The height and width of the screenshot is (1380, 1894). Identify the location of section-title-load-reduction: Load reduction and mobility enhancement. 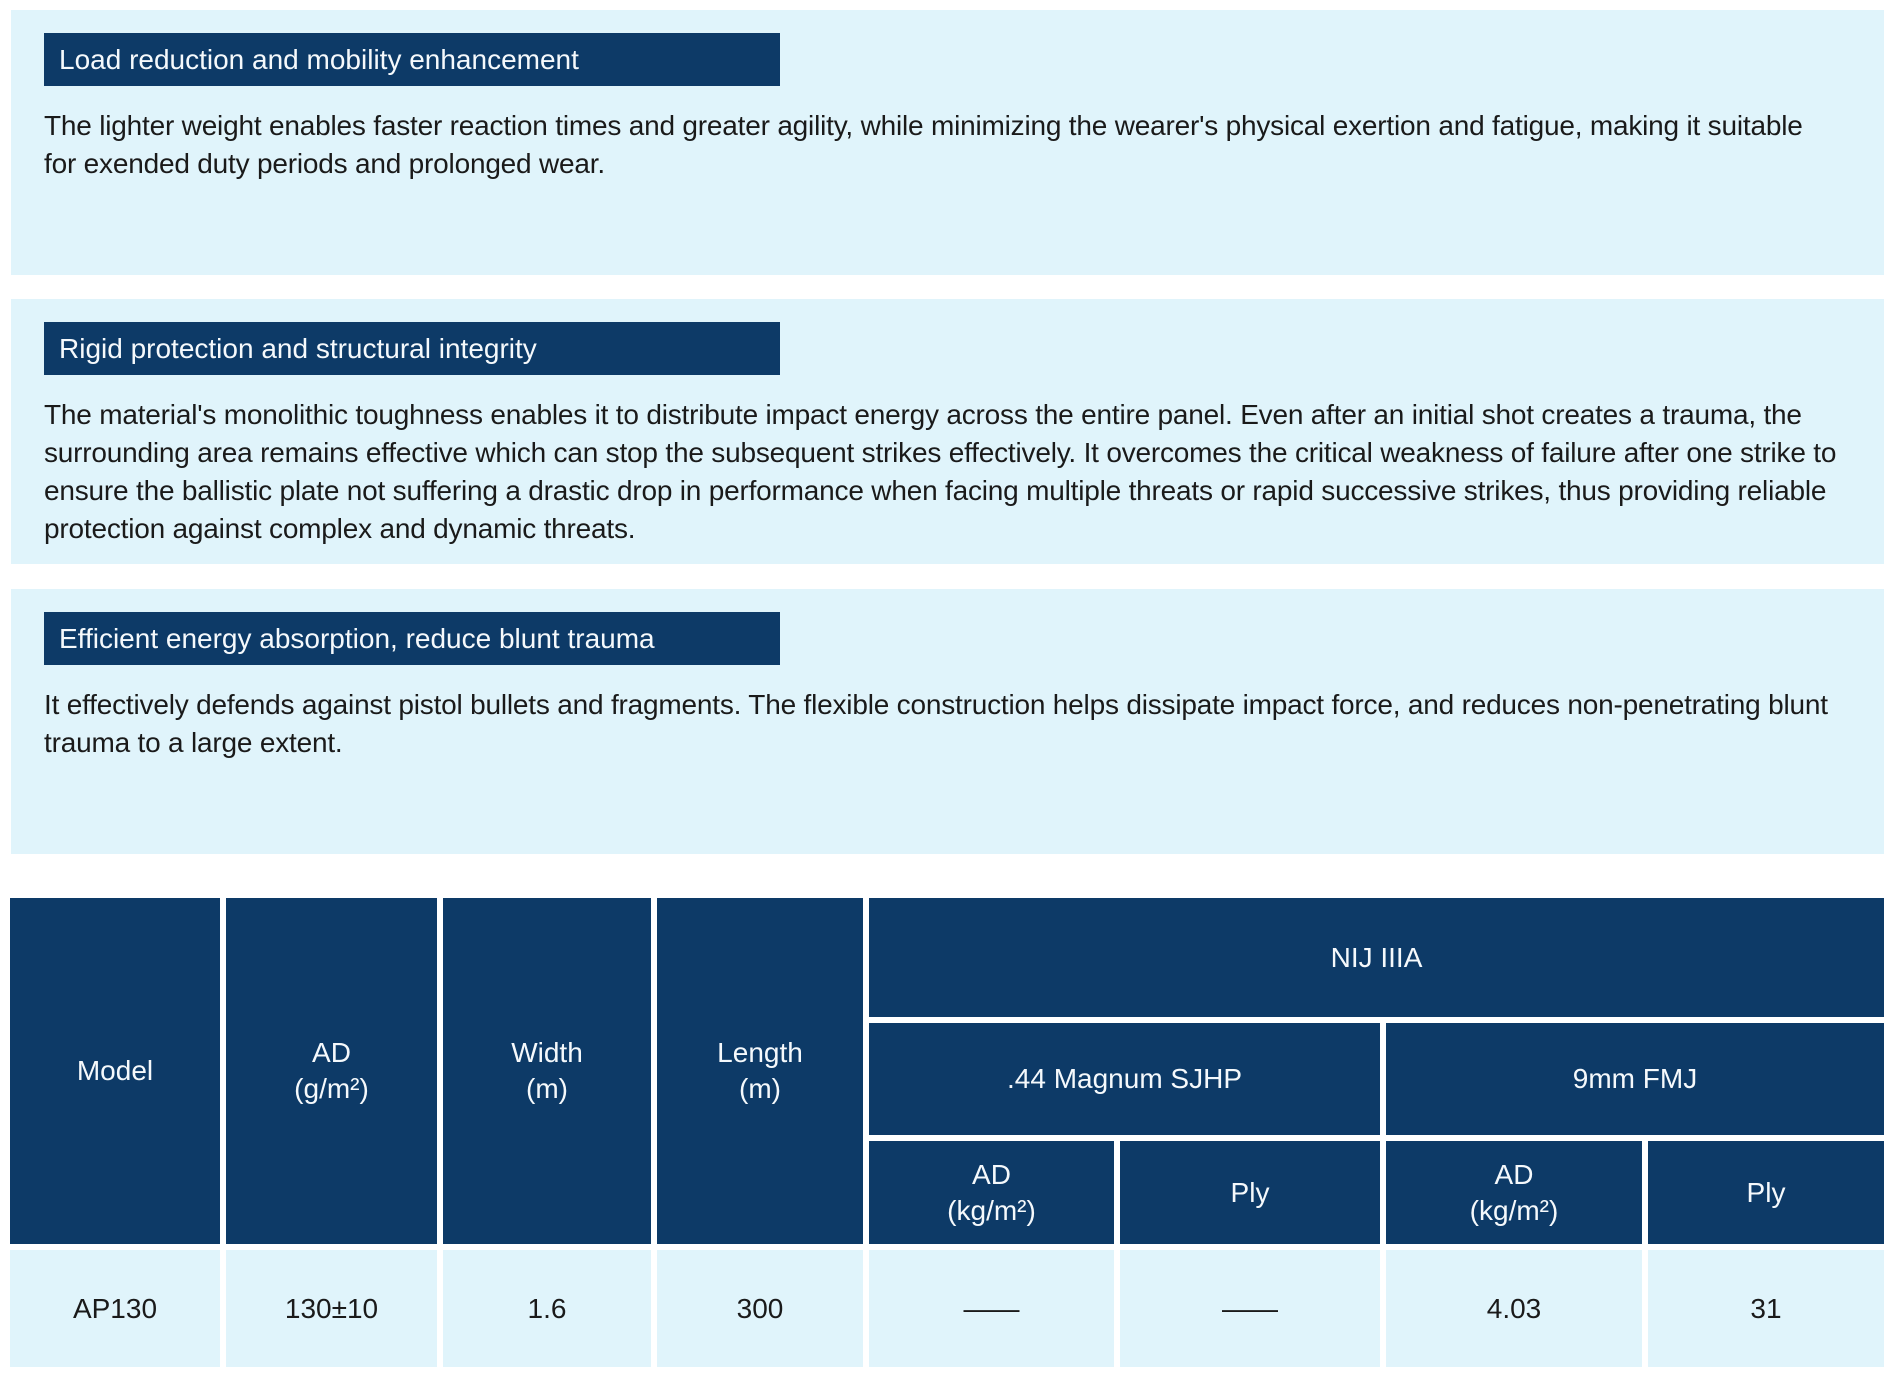
(412, 59).